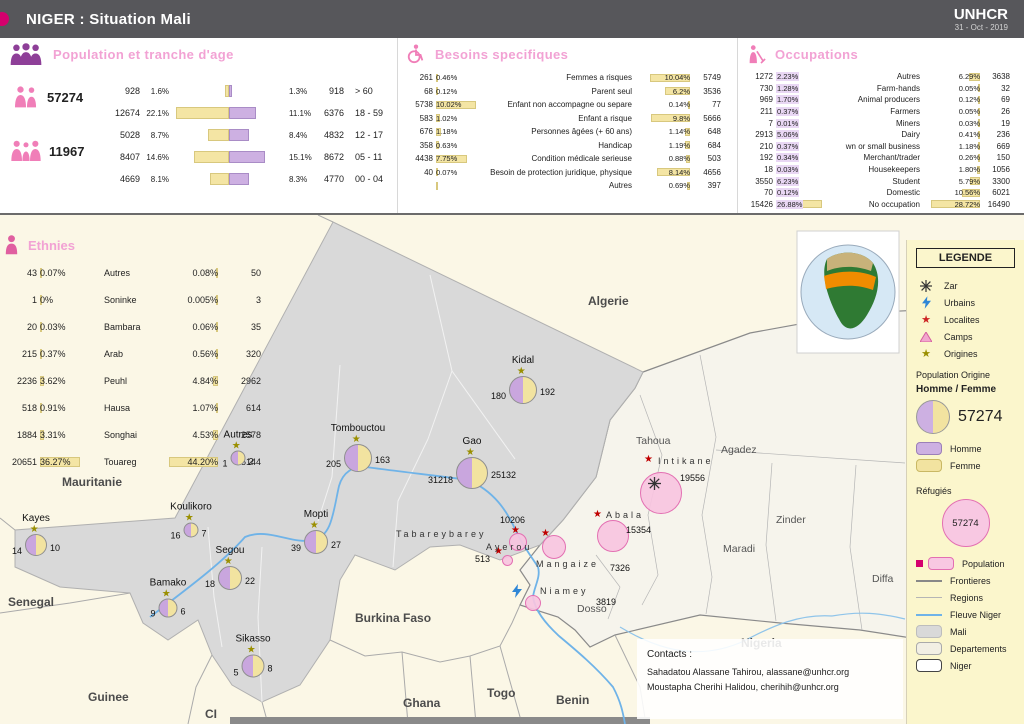 This screenshot has height=724, width=1024. What do you see at coordinates (333, 179) in the screenshot?
I see `age-right-value: 4770` at bounding box center [333, 179].